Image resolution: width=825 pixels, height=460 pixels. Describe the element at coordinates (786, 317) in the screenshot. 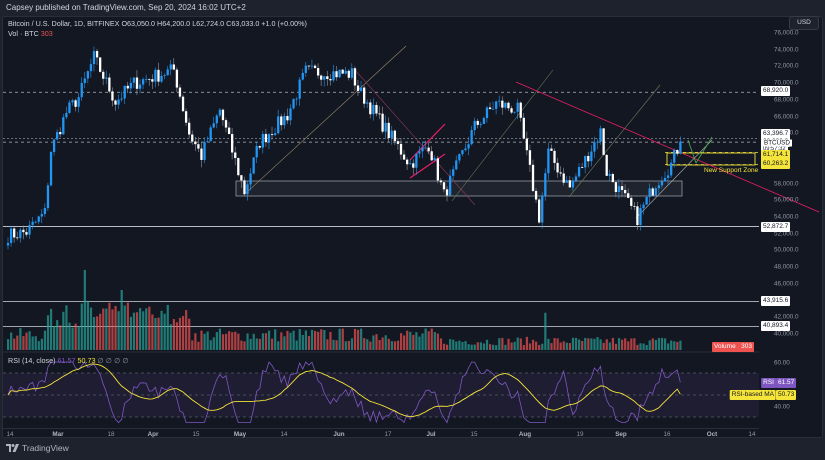

I see `price-axis-label: 42,000.0` at that location.